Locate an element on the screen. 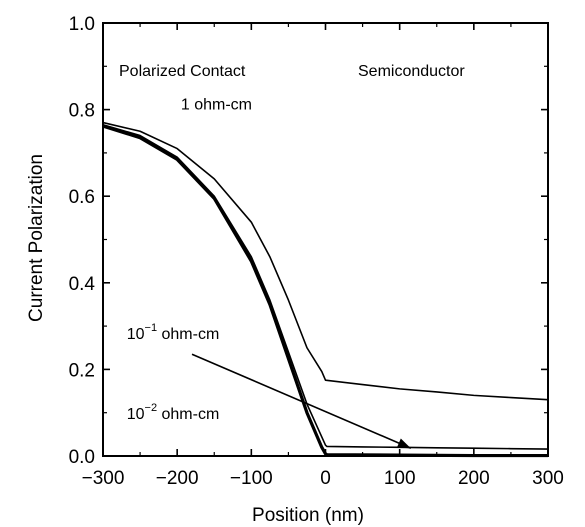  x-tick-label: 300 is located at coordinates (548, 478).